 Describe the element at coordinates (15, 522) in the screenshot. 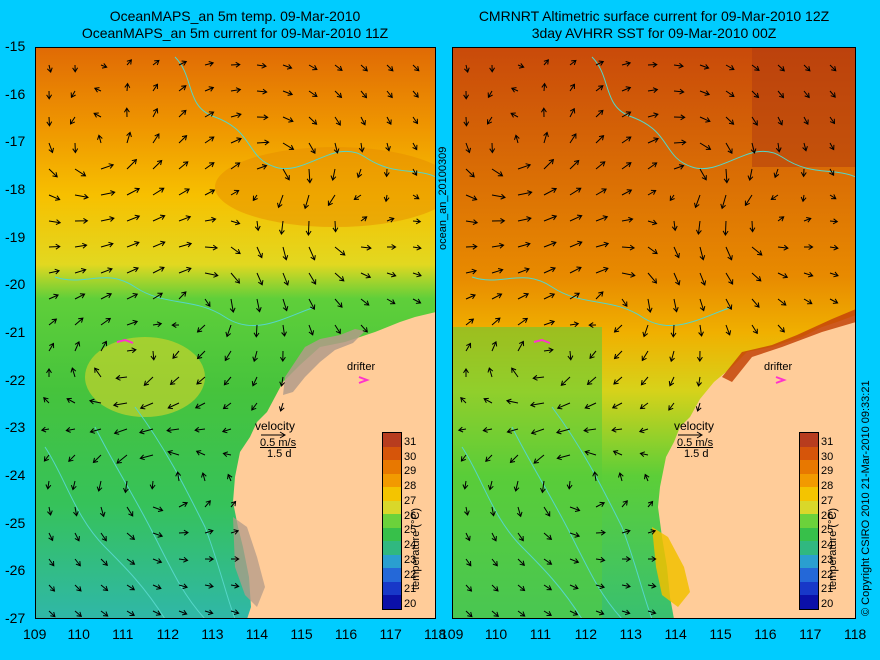

I see `latitude-tick-label: -25` at that location.